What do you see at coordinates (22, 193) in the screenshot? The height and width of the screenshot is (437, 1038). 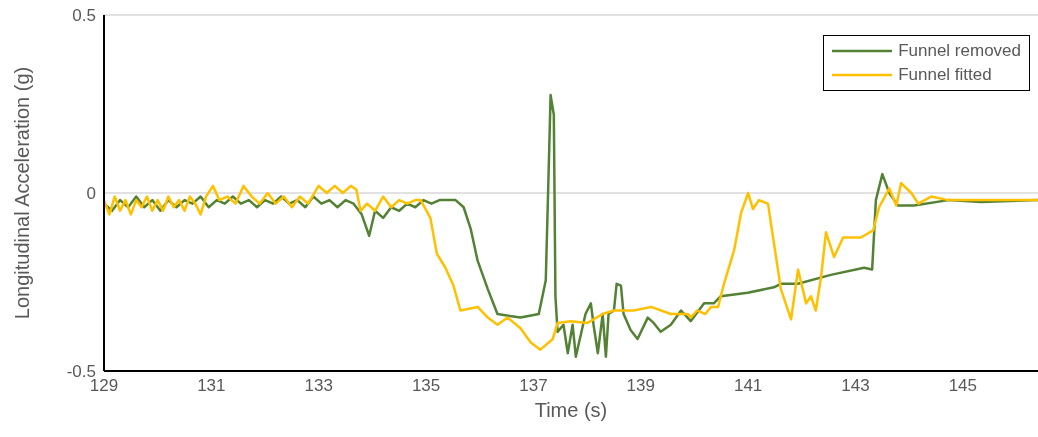 I see `y-axis-title: Longitudinal Acceleration (g)` at bounding box center [22, 193].